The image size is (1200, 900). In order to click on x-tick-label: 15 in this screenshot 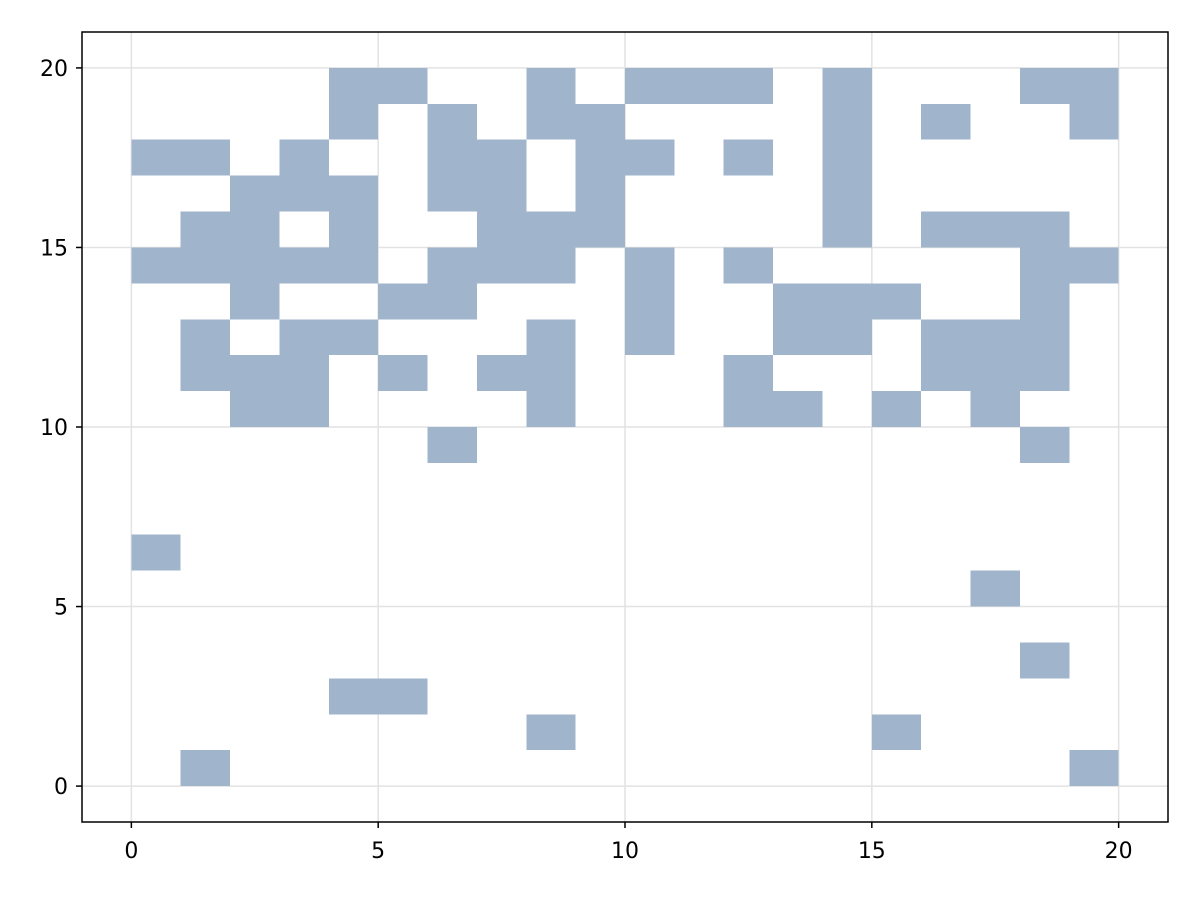, I will do `click(872, 851)`.